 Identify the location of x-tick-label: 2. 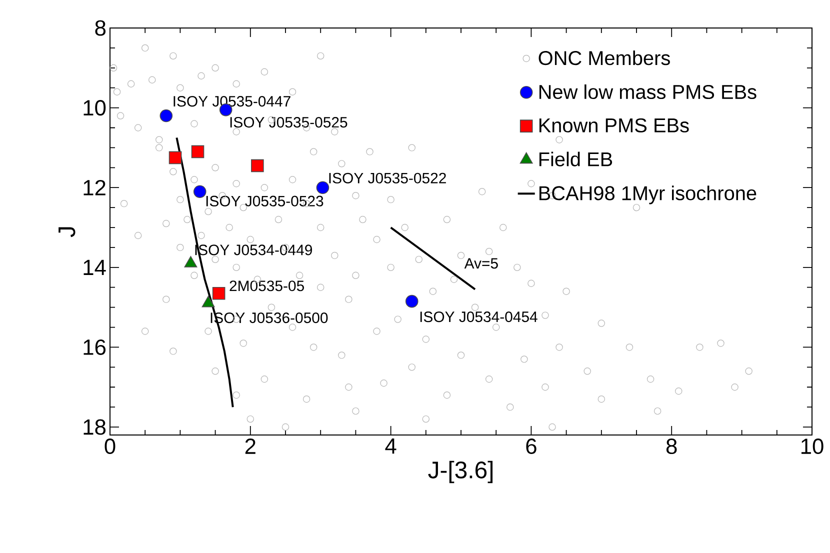
(250, 446).